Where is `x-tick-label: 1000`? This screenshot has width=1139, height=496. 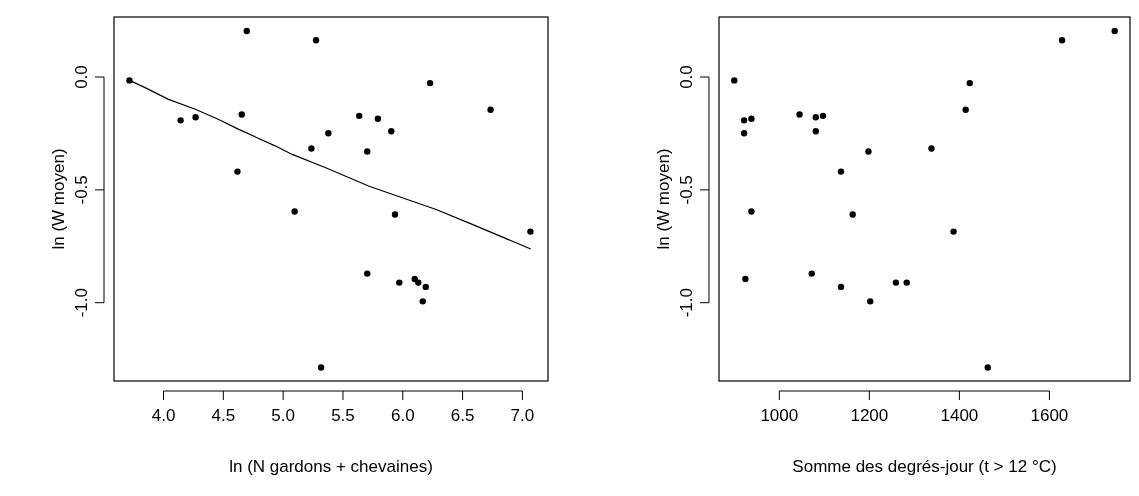 x-tick-label: 1000 is located at coordinates (779, 415).